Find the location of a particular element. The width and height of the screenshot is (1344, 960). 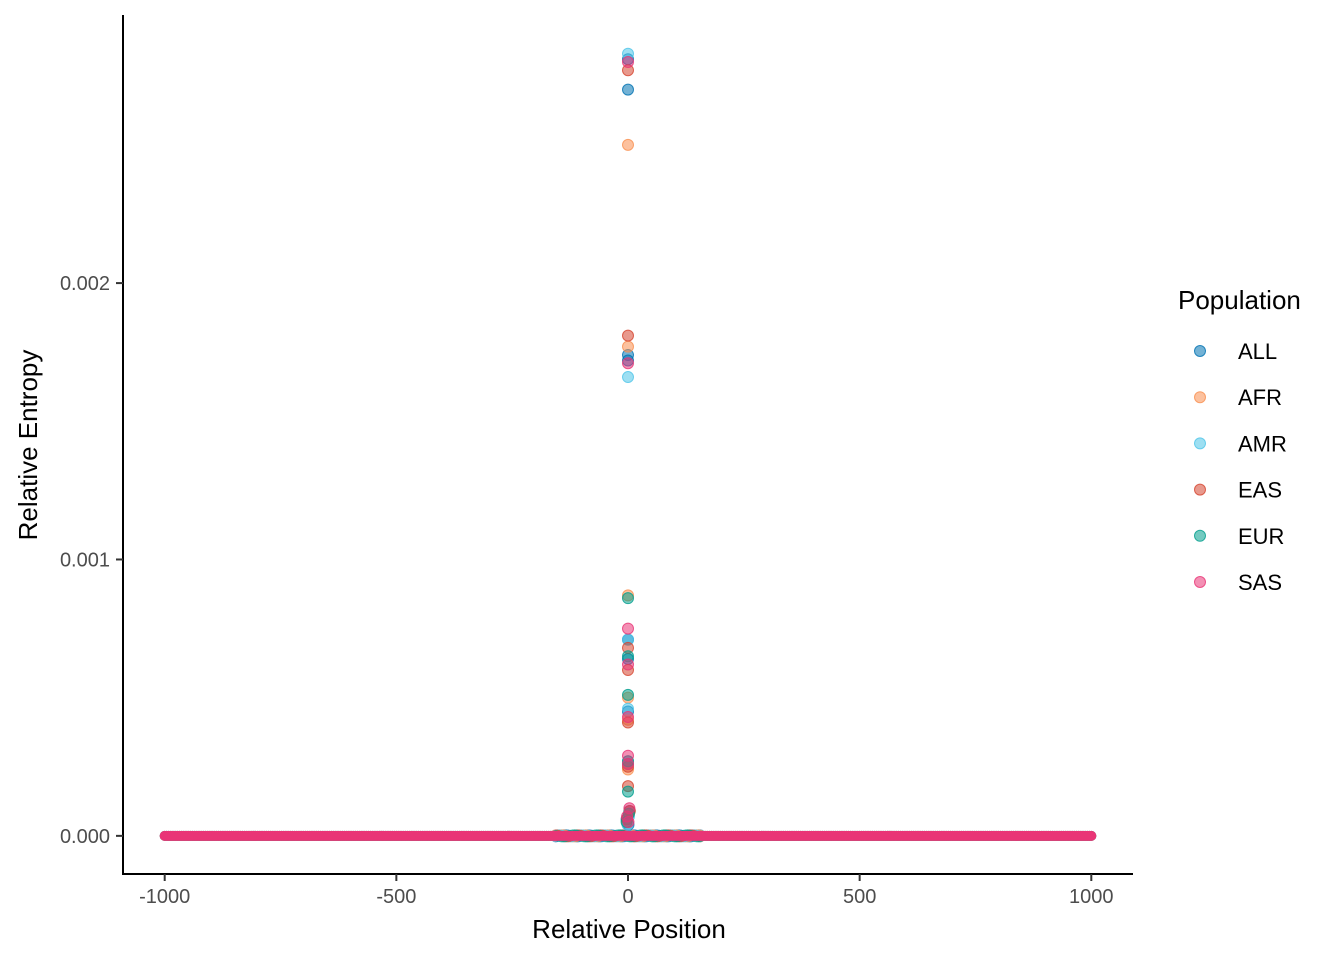

y-tick-label: 0.001 is located at coordinates (85, 560).